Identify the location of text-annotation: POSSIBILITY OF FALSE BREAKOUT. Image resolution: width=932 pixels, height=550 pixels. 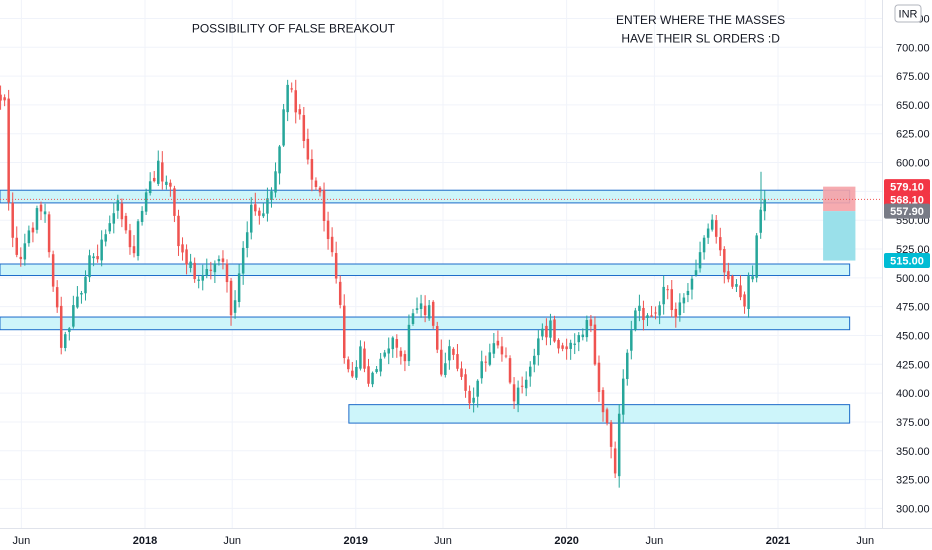
(294, 28).